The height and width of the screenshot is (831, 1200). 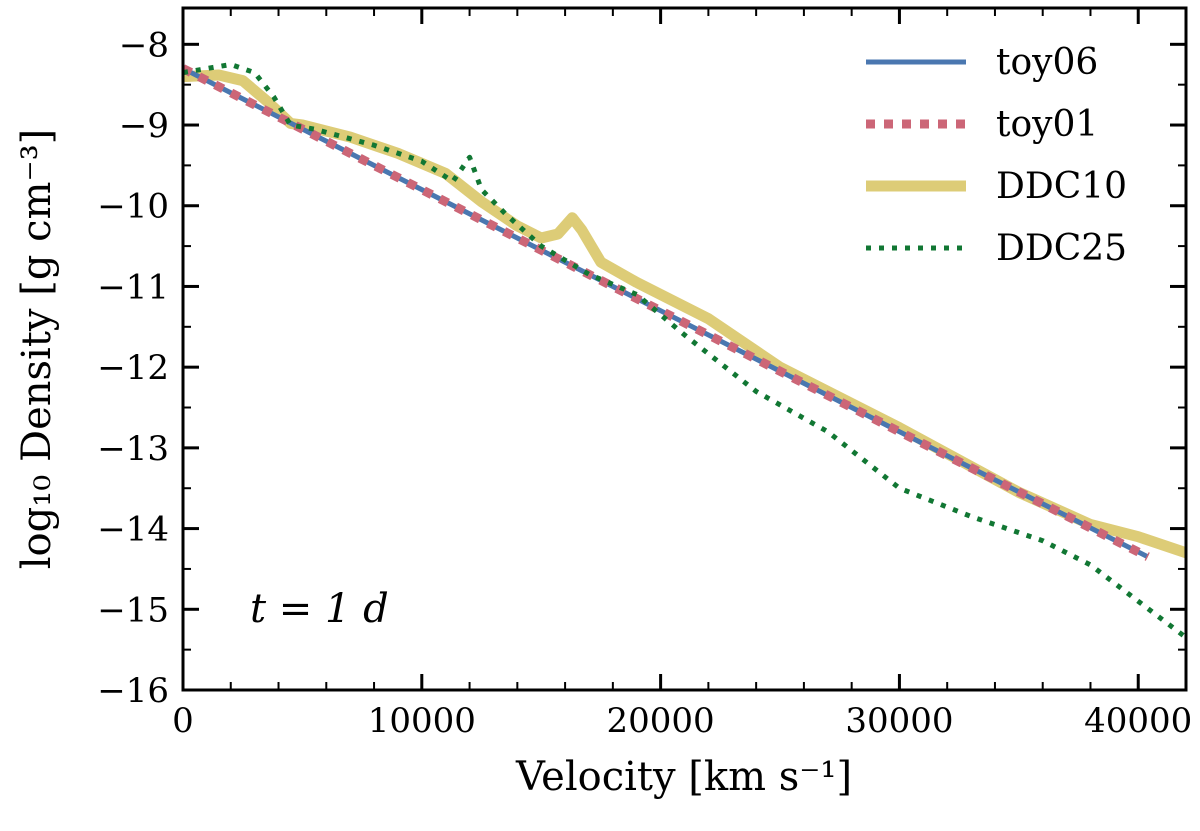 I want to click on y-axis-label: log₁₀ Density [g cm⁻³], so click(x=37, y=349).